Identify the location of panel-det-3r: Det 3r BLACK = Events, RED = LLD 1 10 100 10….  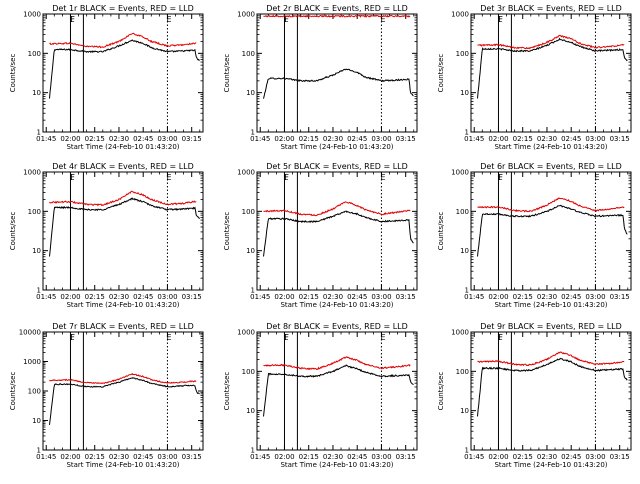
(534, 77).